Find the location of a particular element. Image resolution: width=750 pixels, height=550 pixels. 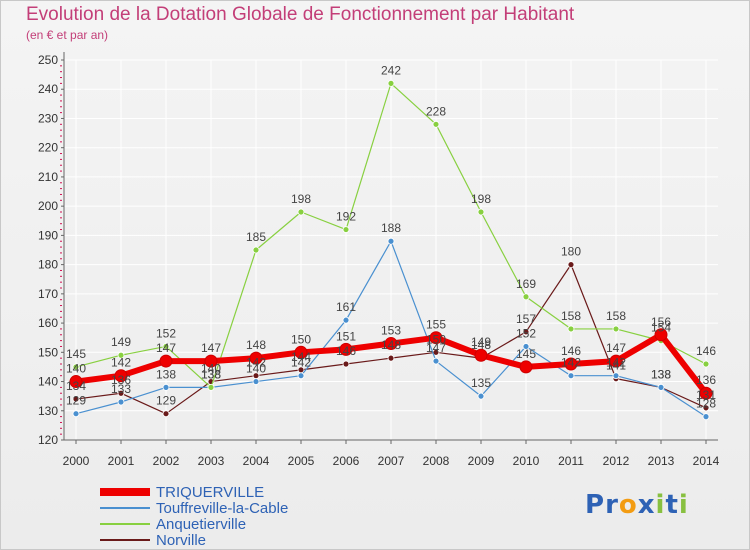

series-1-label-12: 142 is located at coordinates (616, 363).